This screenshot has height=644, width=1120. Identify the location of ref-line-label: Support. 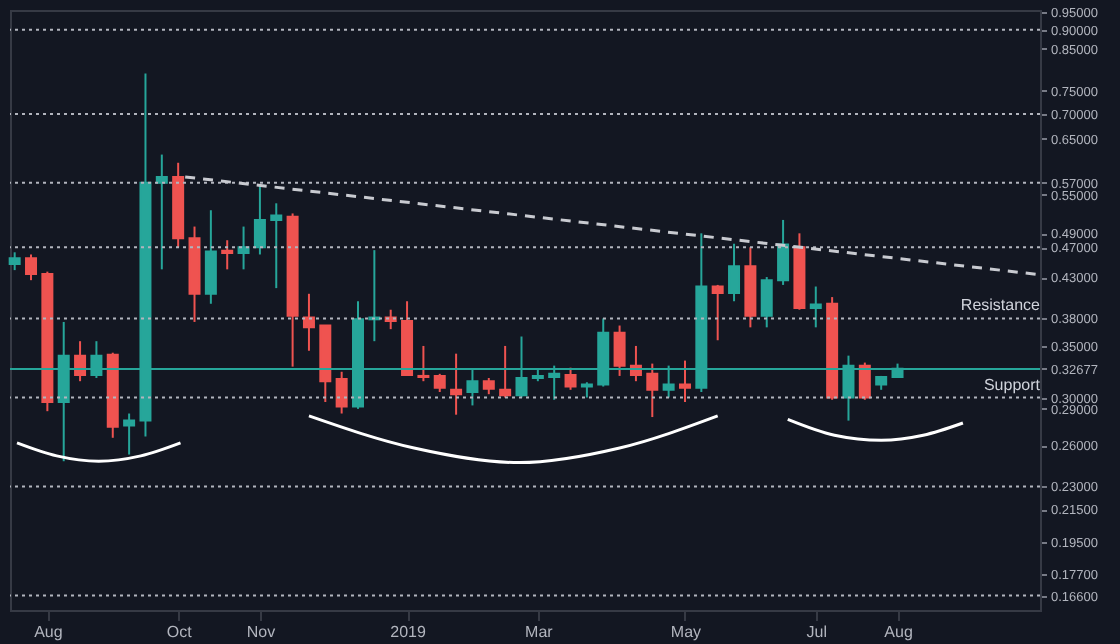
(1012, 384).